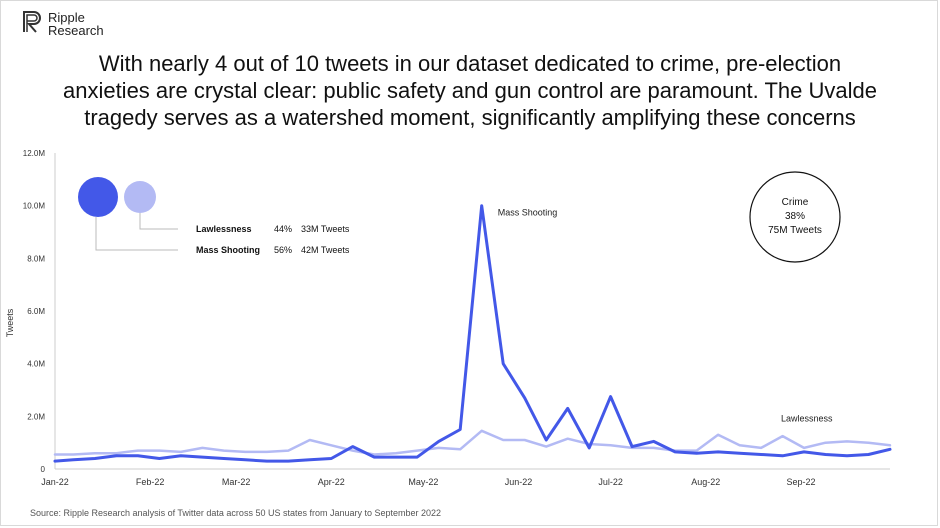  Describe the element at coordinates (36, 311) in the screenshot. I see `y-tick-label: 6.0M` at that location.